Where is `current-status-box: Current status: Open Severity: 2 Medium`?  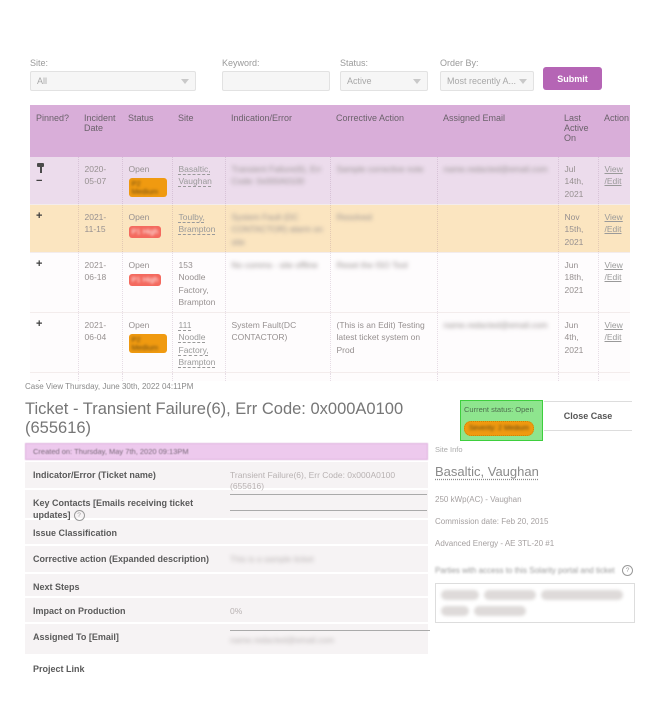 current-status-box: Current status: Open Severity: 2 Medium is located at coordinates (501, 420).